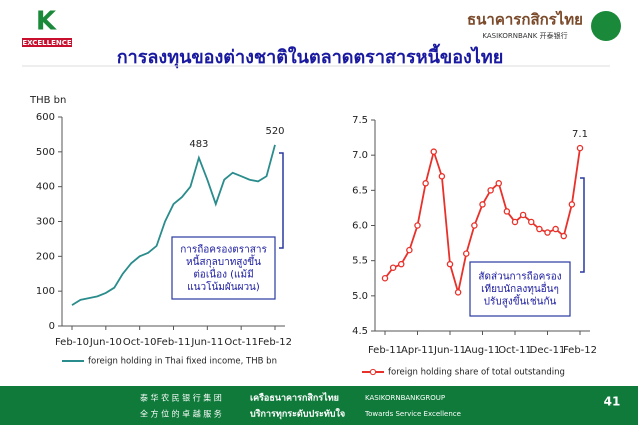 The height and width of the screenshot is (425, 638). Describe the element at coordinates (46, 22) in the screenshot. I see `logo-letter: K` at that location.